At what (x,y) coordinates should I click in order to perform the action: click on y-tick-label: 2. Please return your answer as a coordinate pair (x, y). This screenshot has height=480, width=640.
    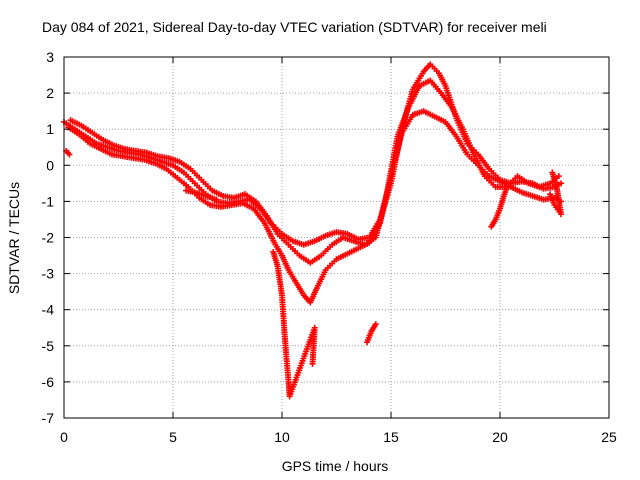
    Looking at the image, I should click on (50, 93).